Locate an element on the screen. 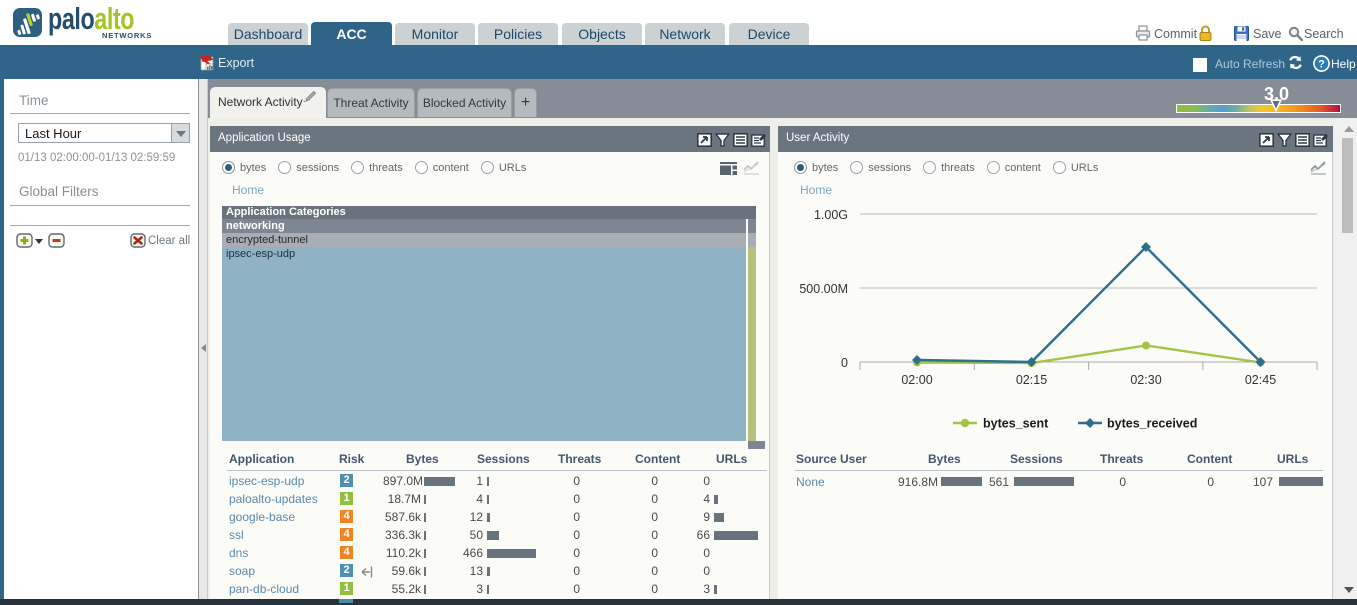 This screenshot has height=605, width=1357. svg-text: 02:00 is located at coordinates (916, 380).